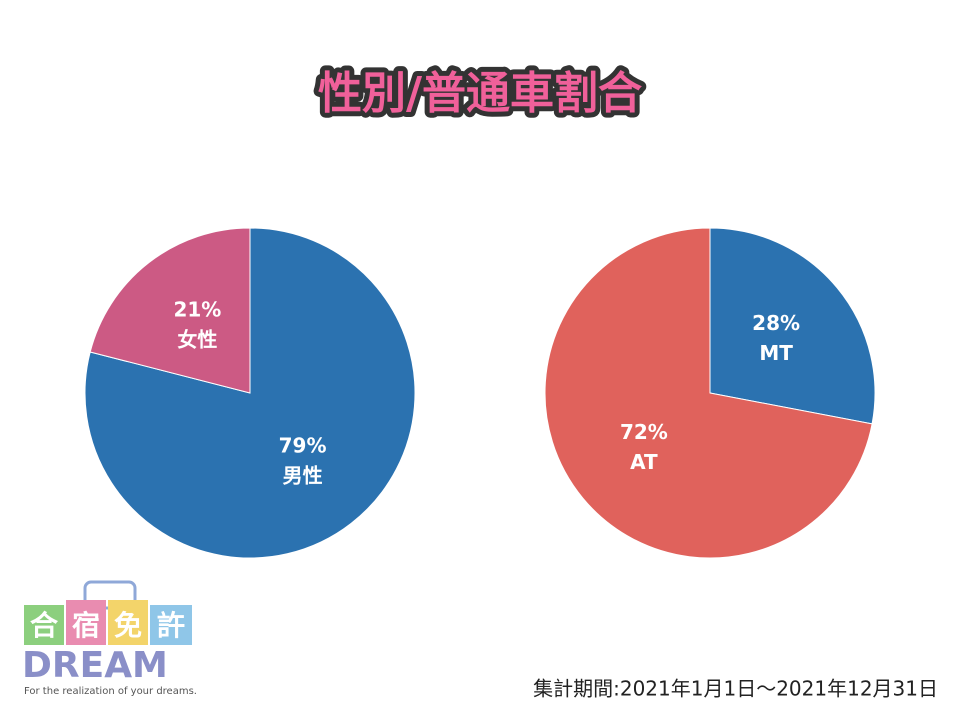 The image size is (960, 720). I want to click on logo-char: 免, so click(128, 625).